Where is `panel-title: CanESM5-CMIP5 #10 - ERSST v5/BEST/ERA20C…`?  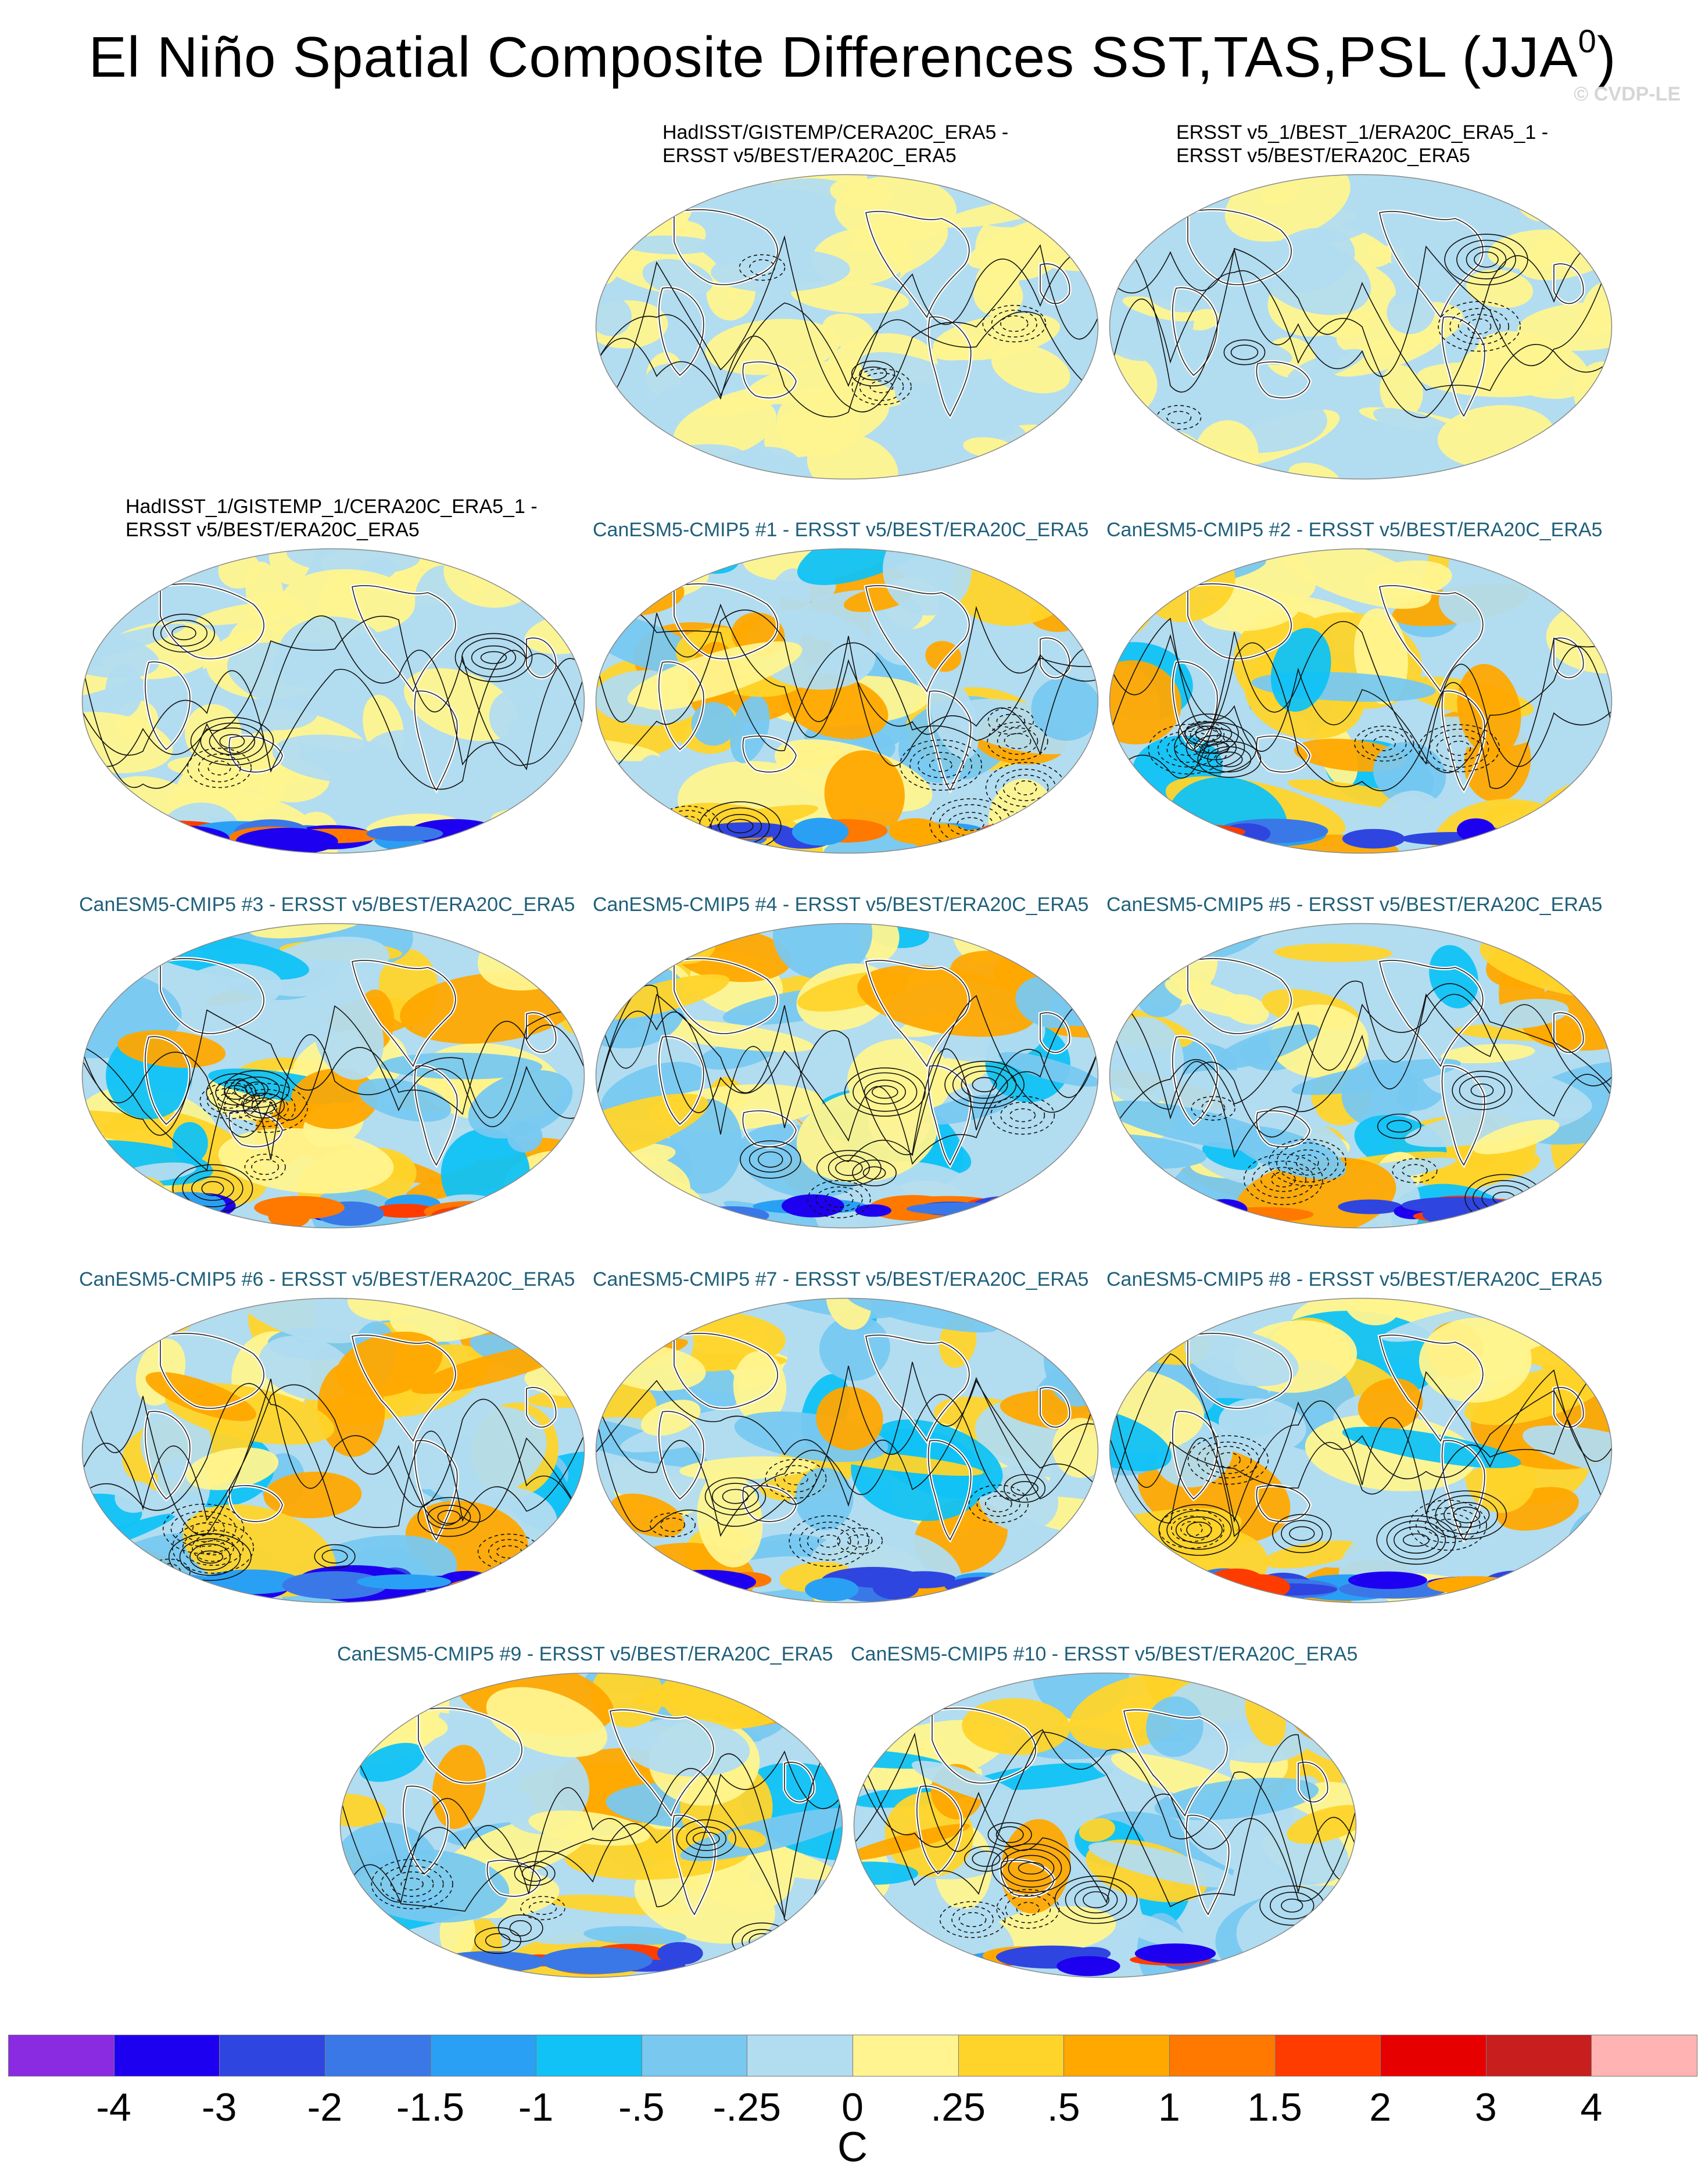
panel-title: CanESM5-CMIP5 #10 - ERSST v5/BEST/ERA20C… is located at coordinates (1141, 1655).